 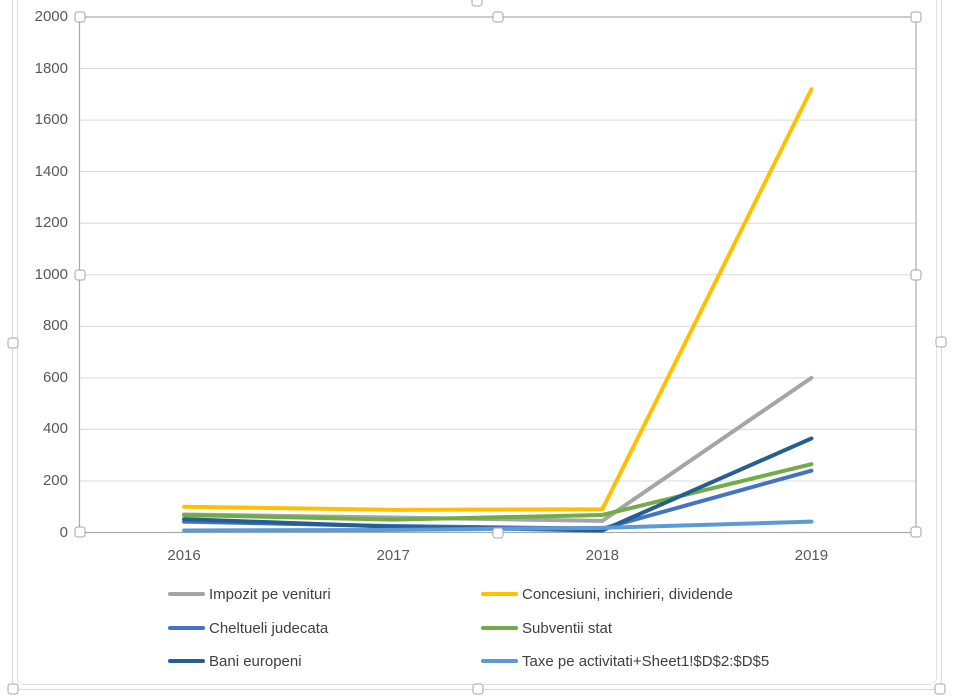 What do you see at coordinates (51, 274) in the screenshot?
I see `y-axis-label: 1000` at bounding box center [51, 274].